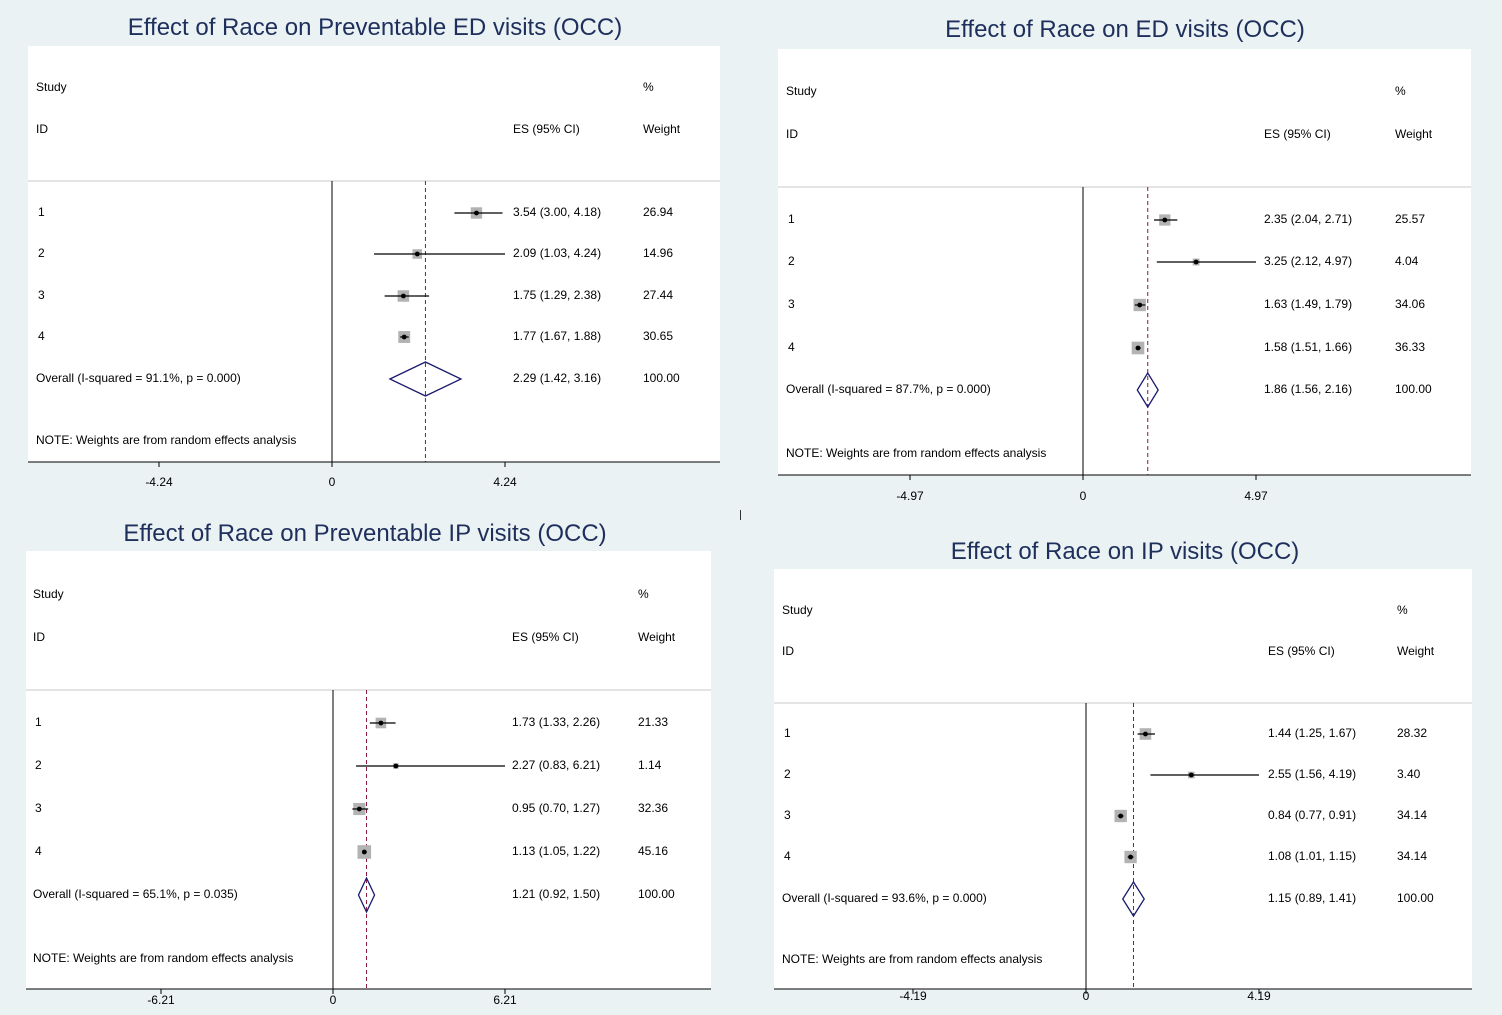 The width and height of the screenshot is (1502, 1015). I want to click on es-label: 2.35 (2.04, 2.71), so click(1308, 219).